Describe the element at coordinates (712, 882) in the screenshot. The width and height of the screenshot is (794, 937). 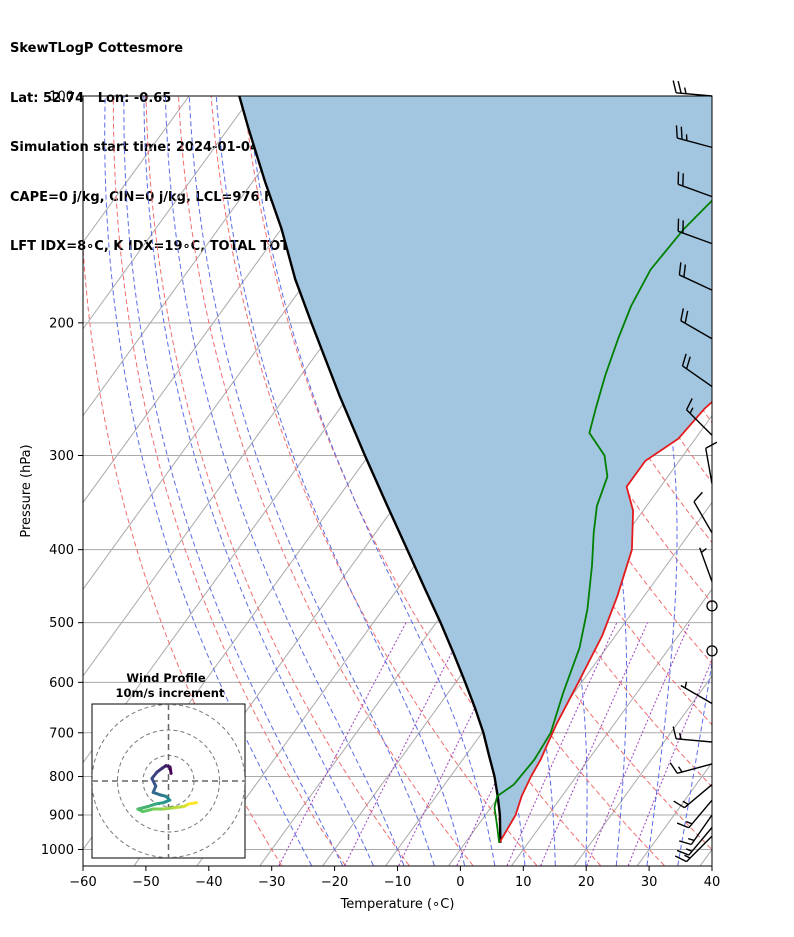
I see `x-tick-label: 40` at that location.